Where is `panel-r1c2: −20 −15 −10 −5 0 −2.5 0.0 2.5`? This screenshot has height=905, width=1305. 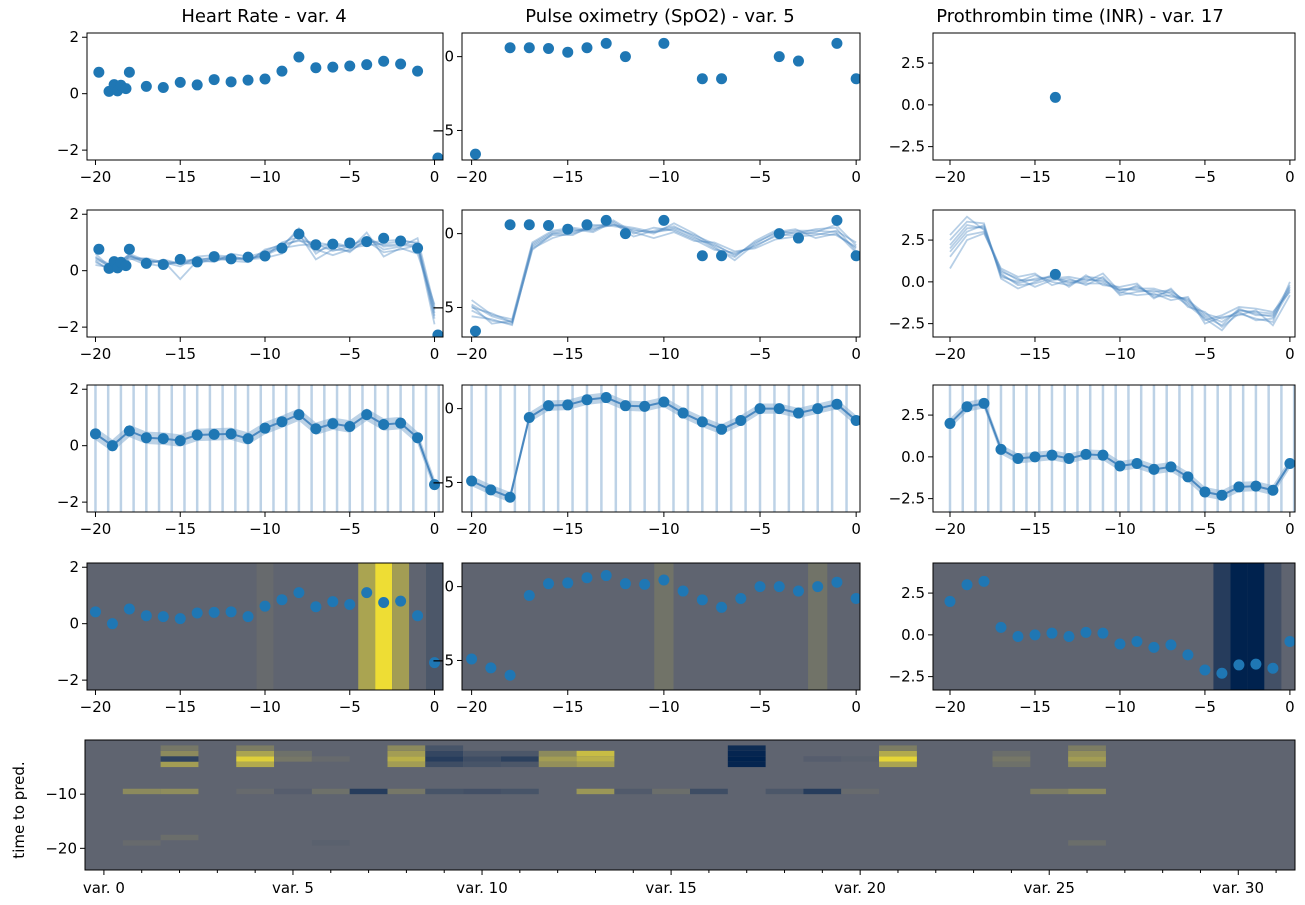 panel-r1c2: −20 −15 −10 −5 0 −2.5 0.0 2.5 is located at coordinates (1092, 286).